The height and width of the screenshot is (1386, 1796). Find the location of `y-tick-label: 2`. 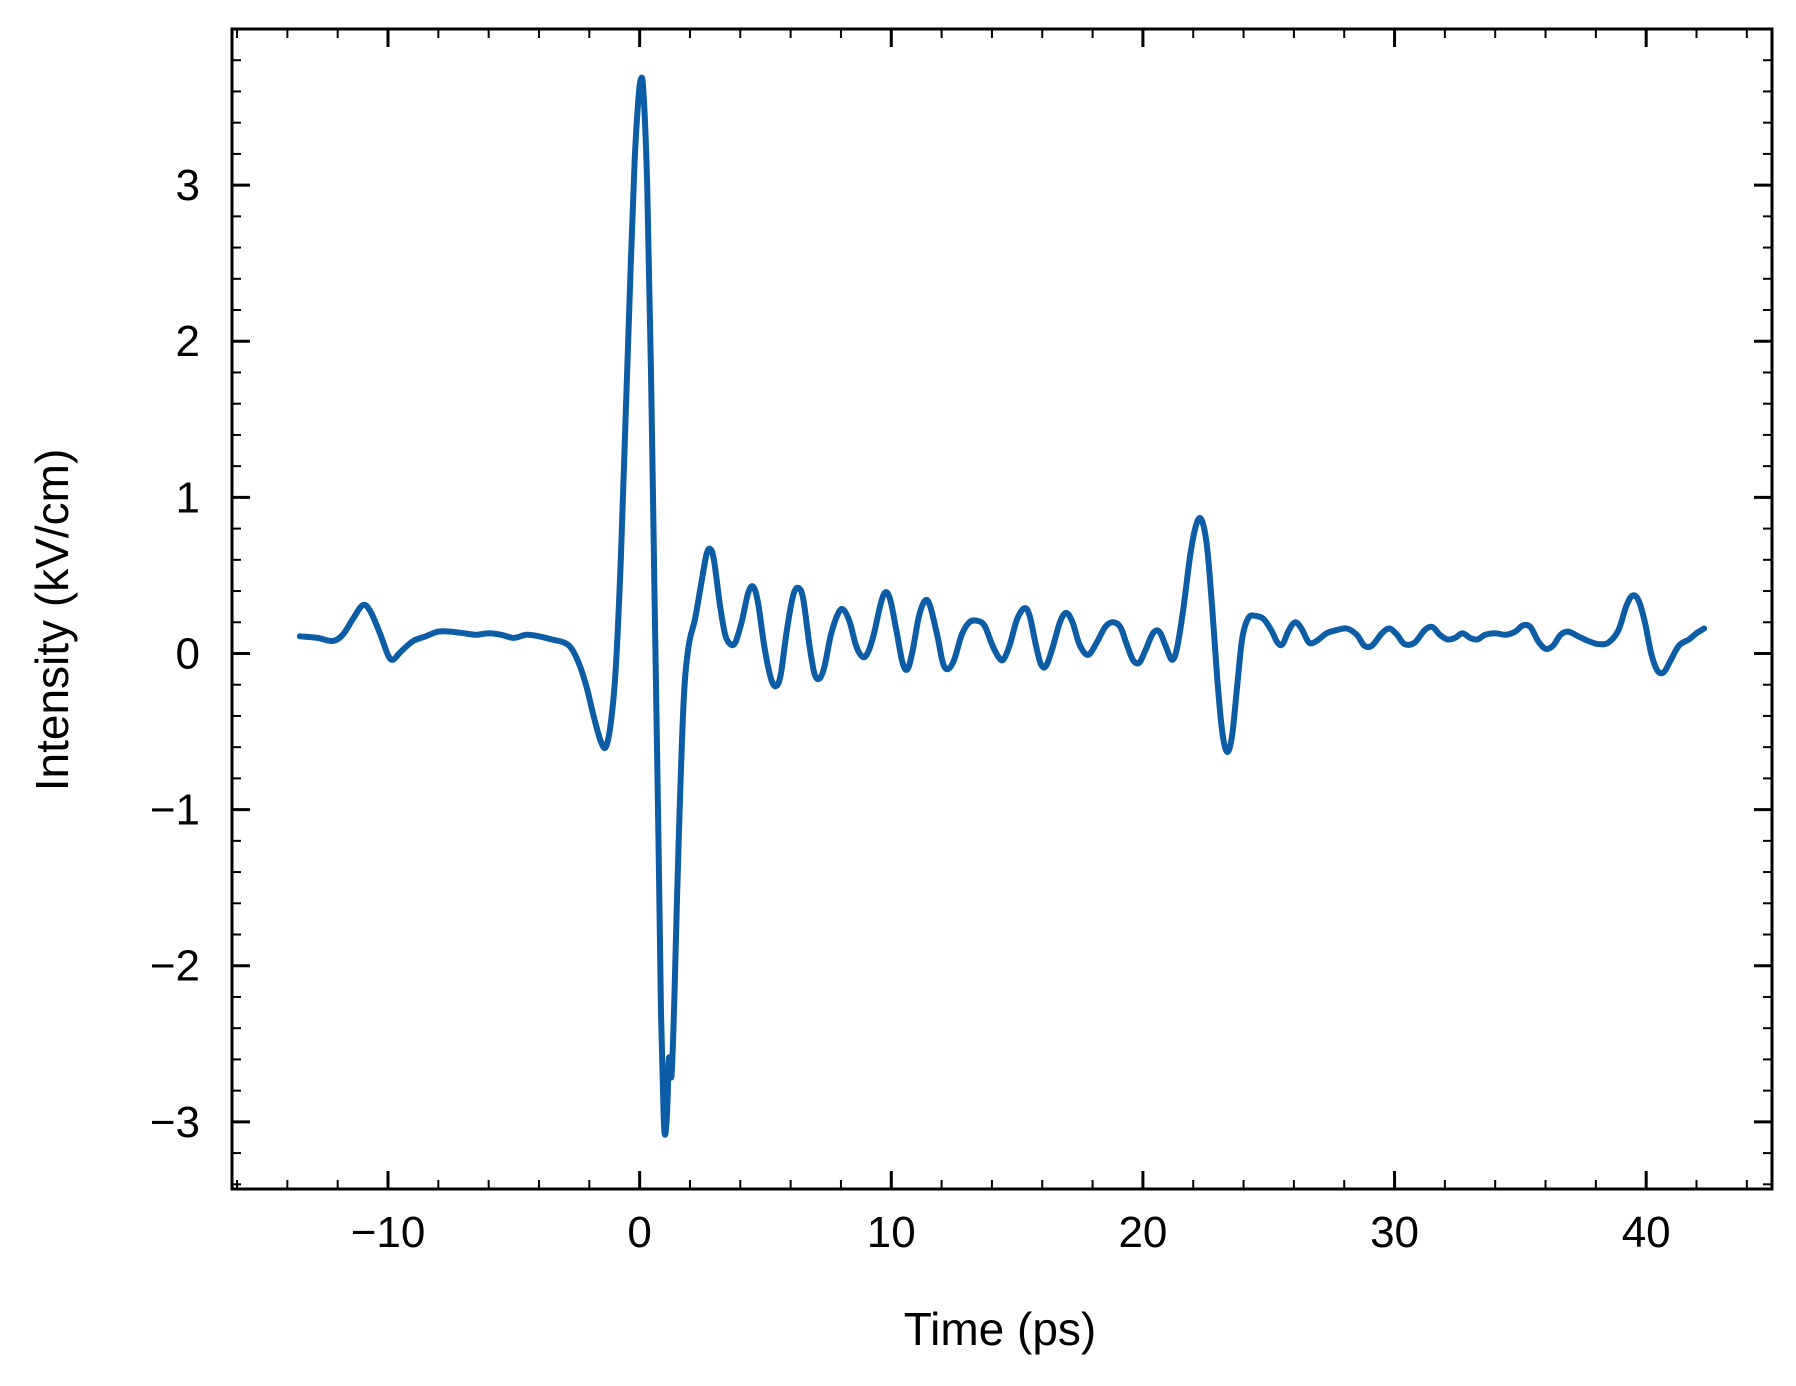

y-tick-label: 2 is located at coordinates (188, 341).